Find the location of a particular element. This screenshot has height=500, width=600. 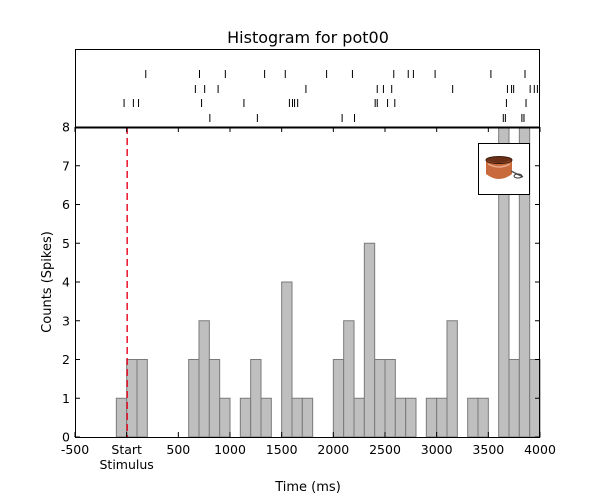

y-tick-label: 5 is located at coordinates (66, 243).